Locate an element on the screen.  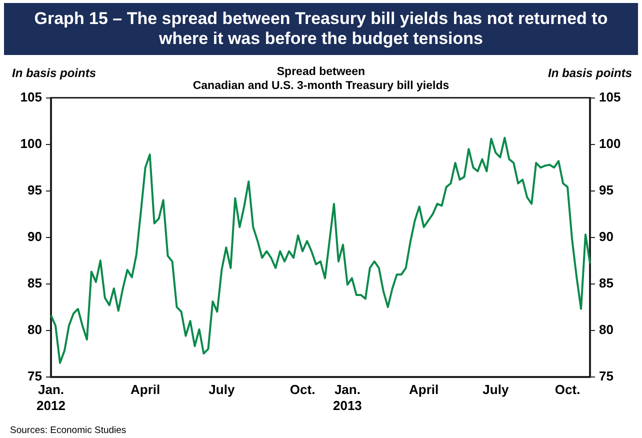
y2-tick-label: 80 is located at coordinates (606, 329).